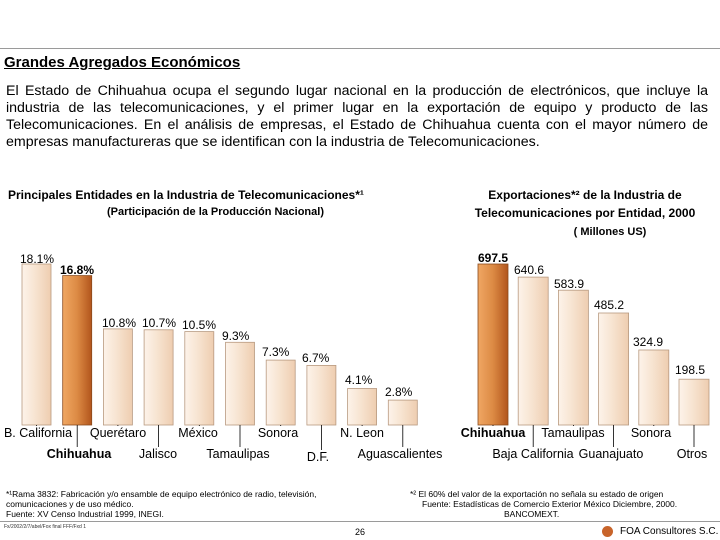  I want to click on footer-path: Fx/2002/2/7/abel/Fox final FFF/Fxd 1, so click(45, 527).